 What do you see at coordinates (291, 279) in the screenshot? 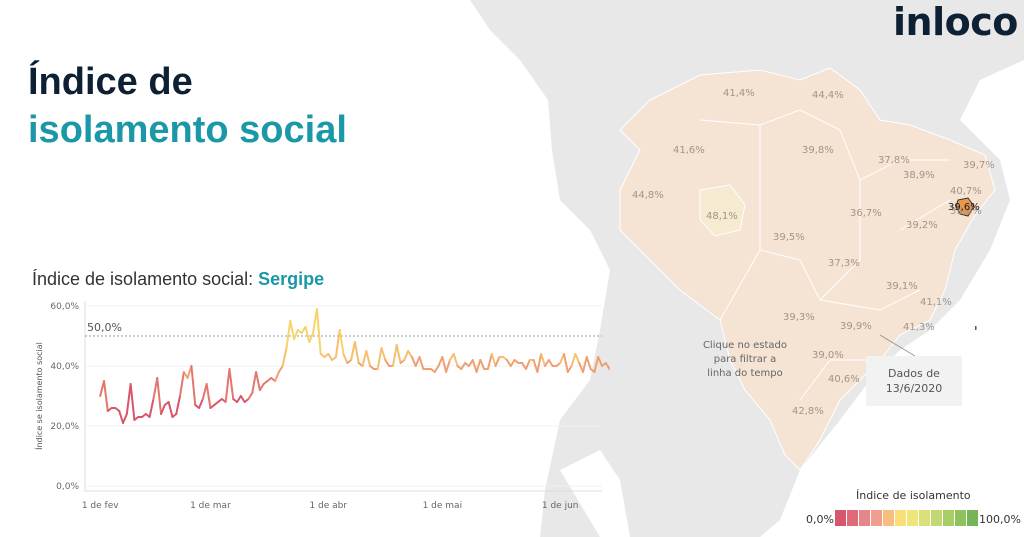
I see `chart-title-state: Sergipe` at bounding box center [291, 279].